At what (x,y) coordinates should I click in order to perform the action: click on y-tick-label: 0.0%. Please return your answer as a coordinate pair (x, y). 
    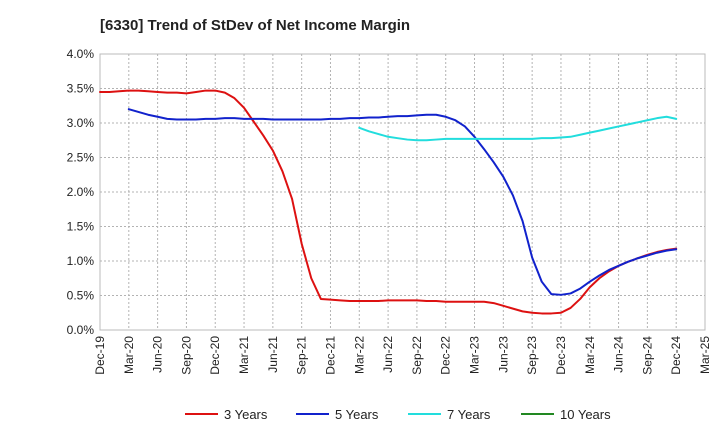
    Looking at the image, I should click on (81, 330).